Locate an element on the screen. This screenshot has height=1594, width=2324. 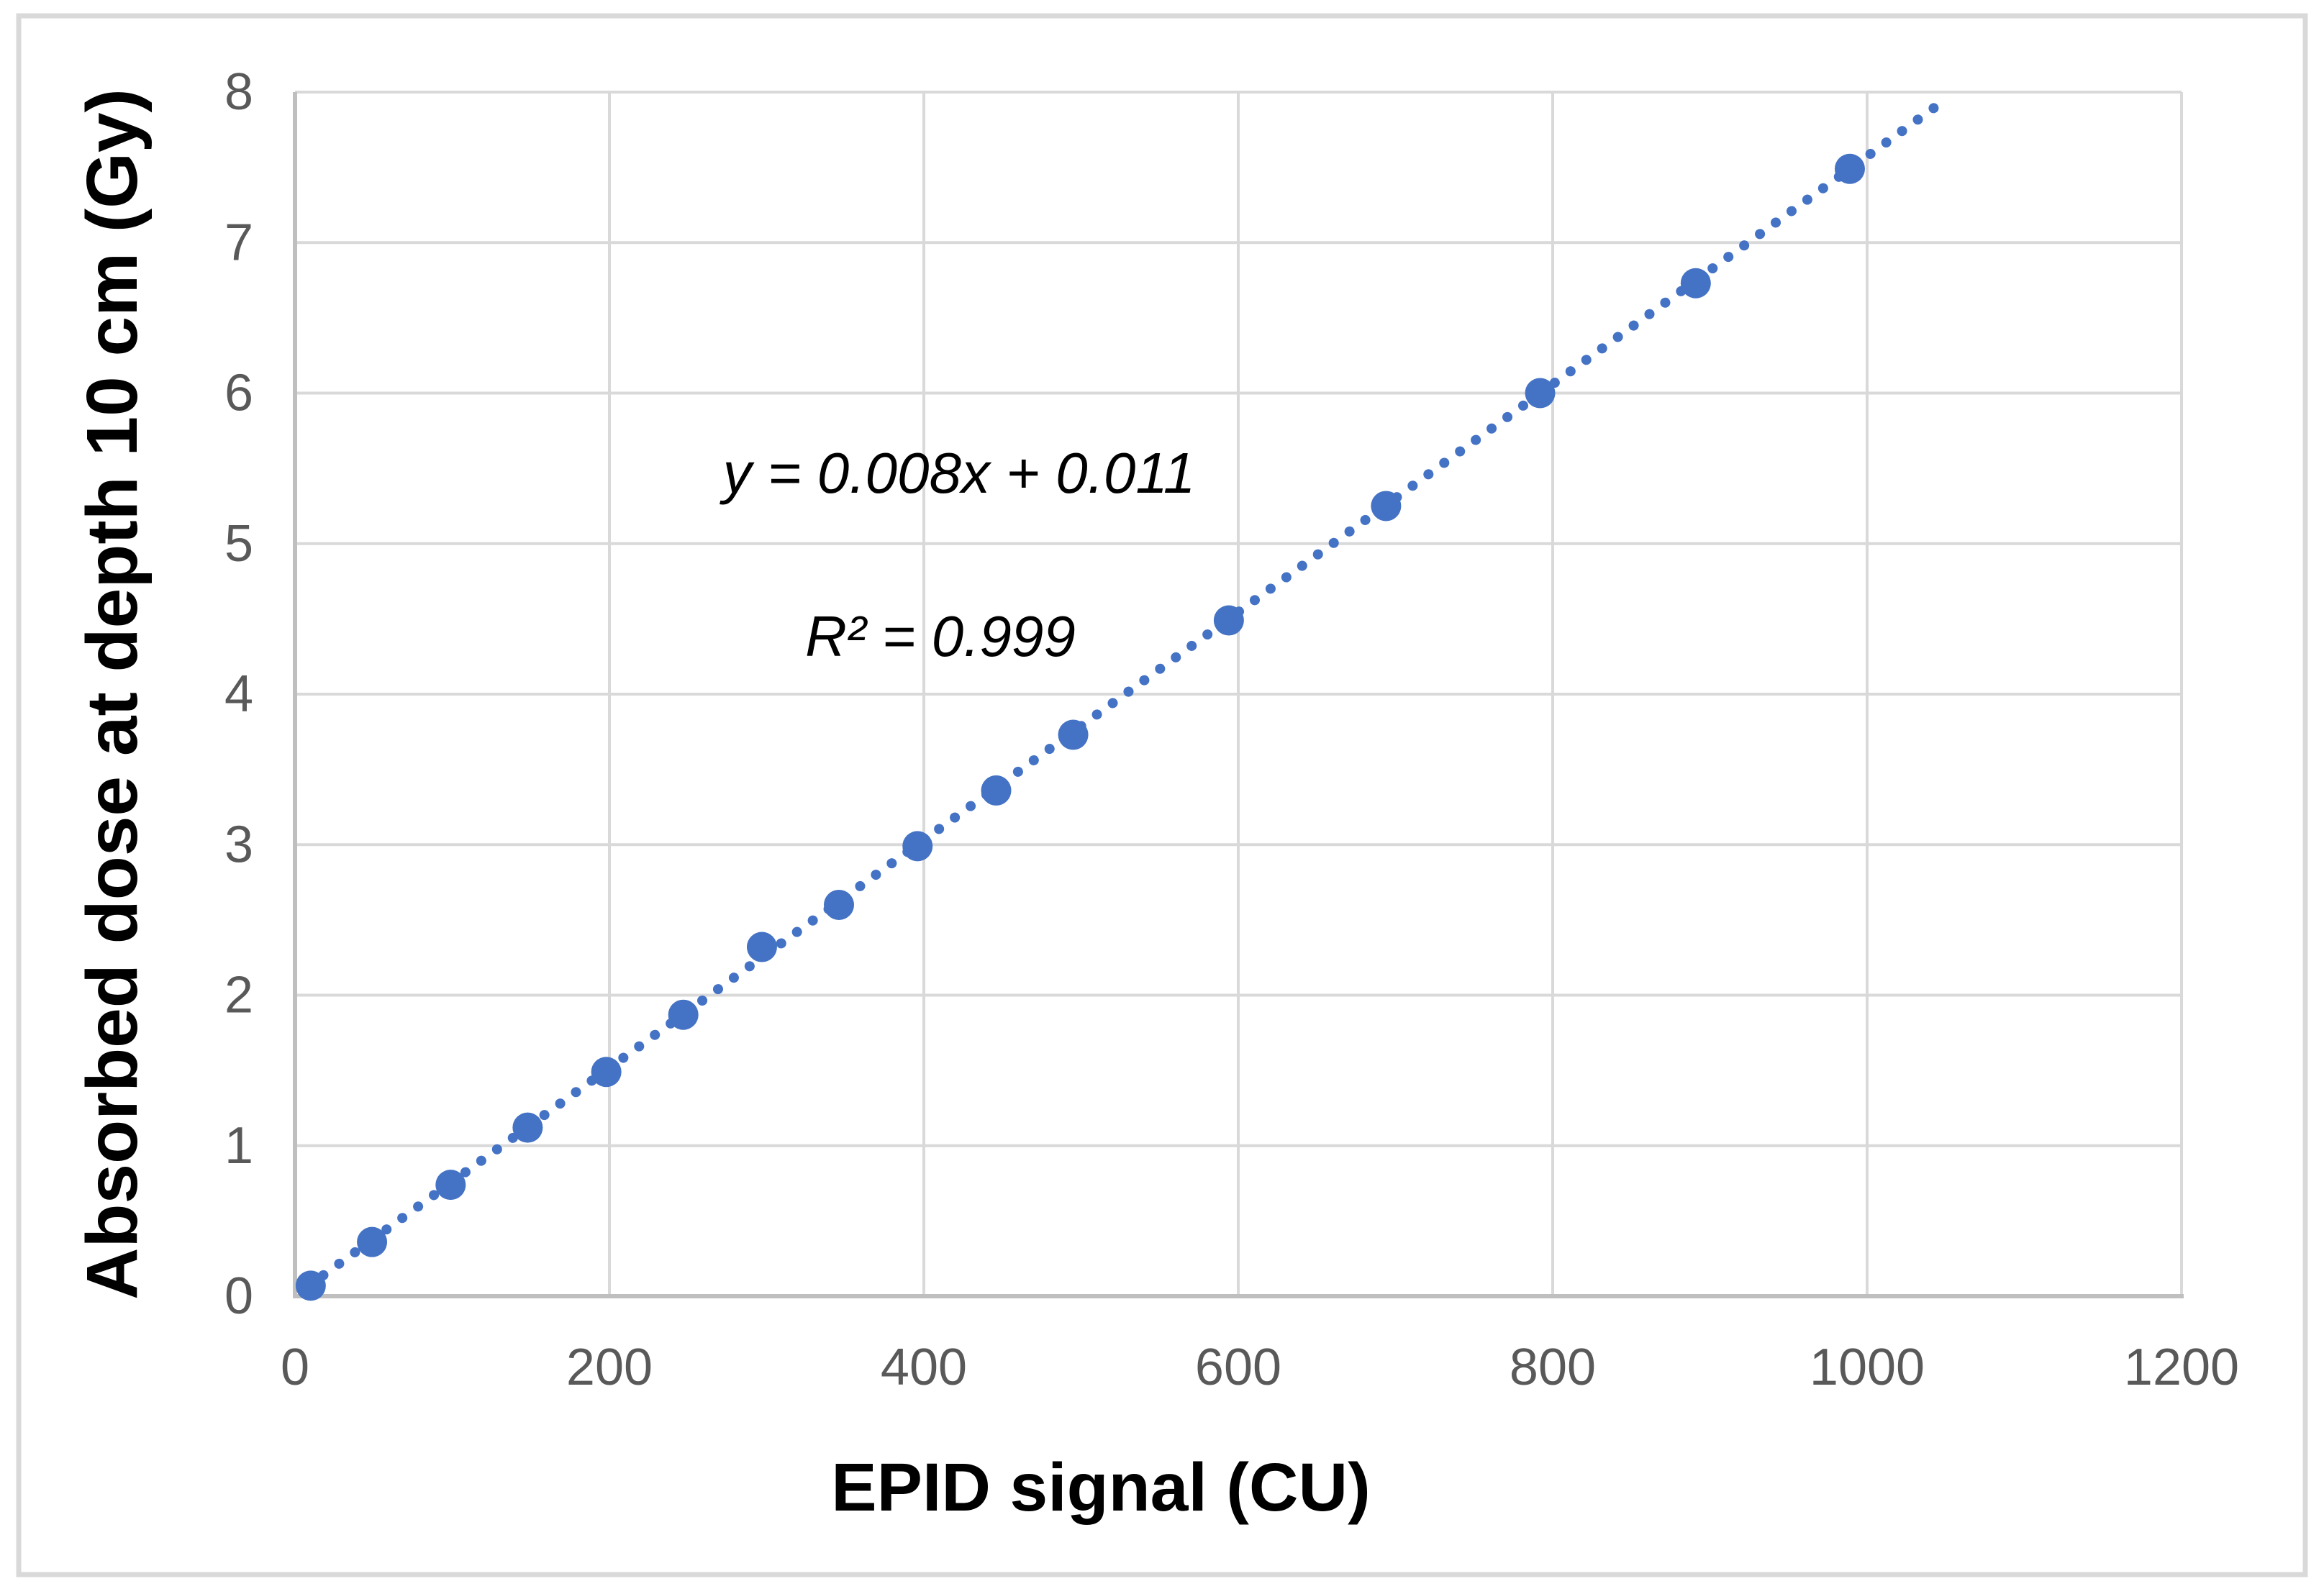
x-tick-label: 200 is located at coordinates (609, 1368).